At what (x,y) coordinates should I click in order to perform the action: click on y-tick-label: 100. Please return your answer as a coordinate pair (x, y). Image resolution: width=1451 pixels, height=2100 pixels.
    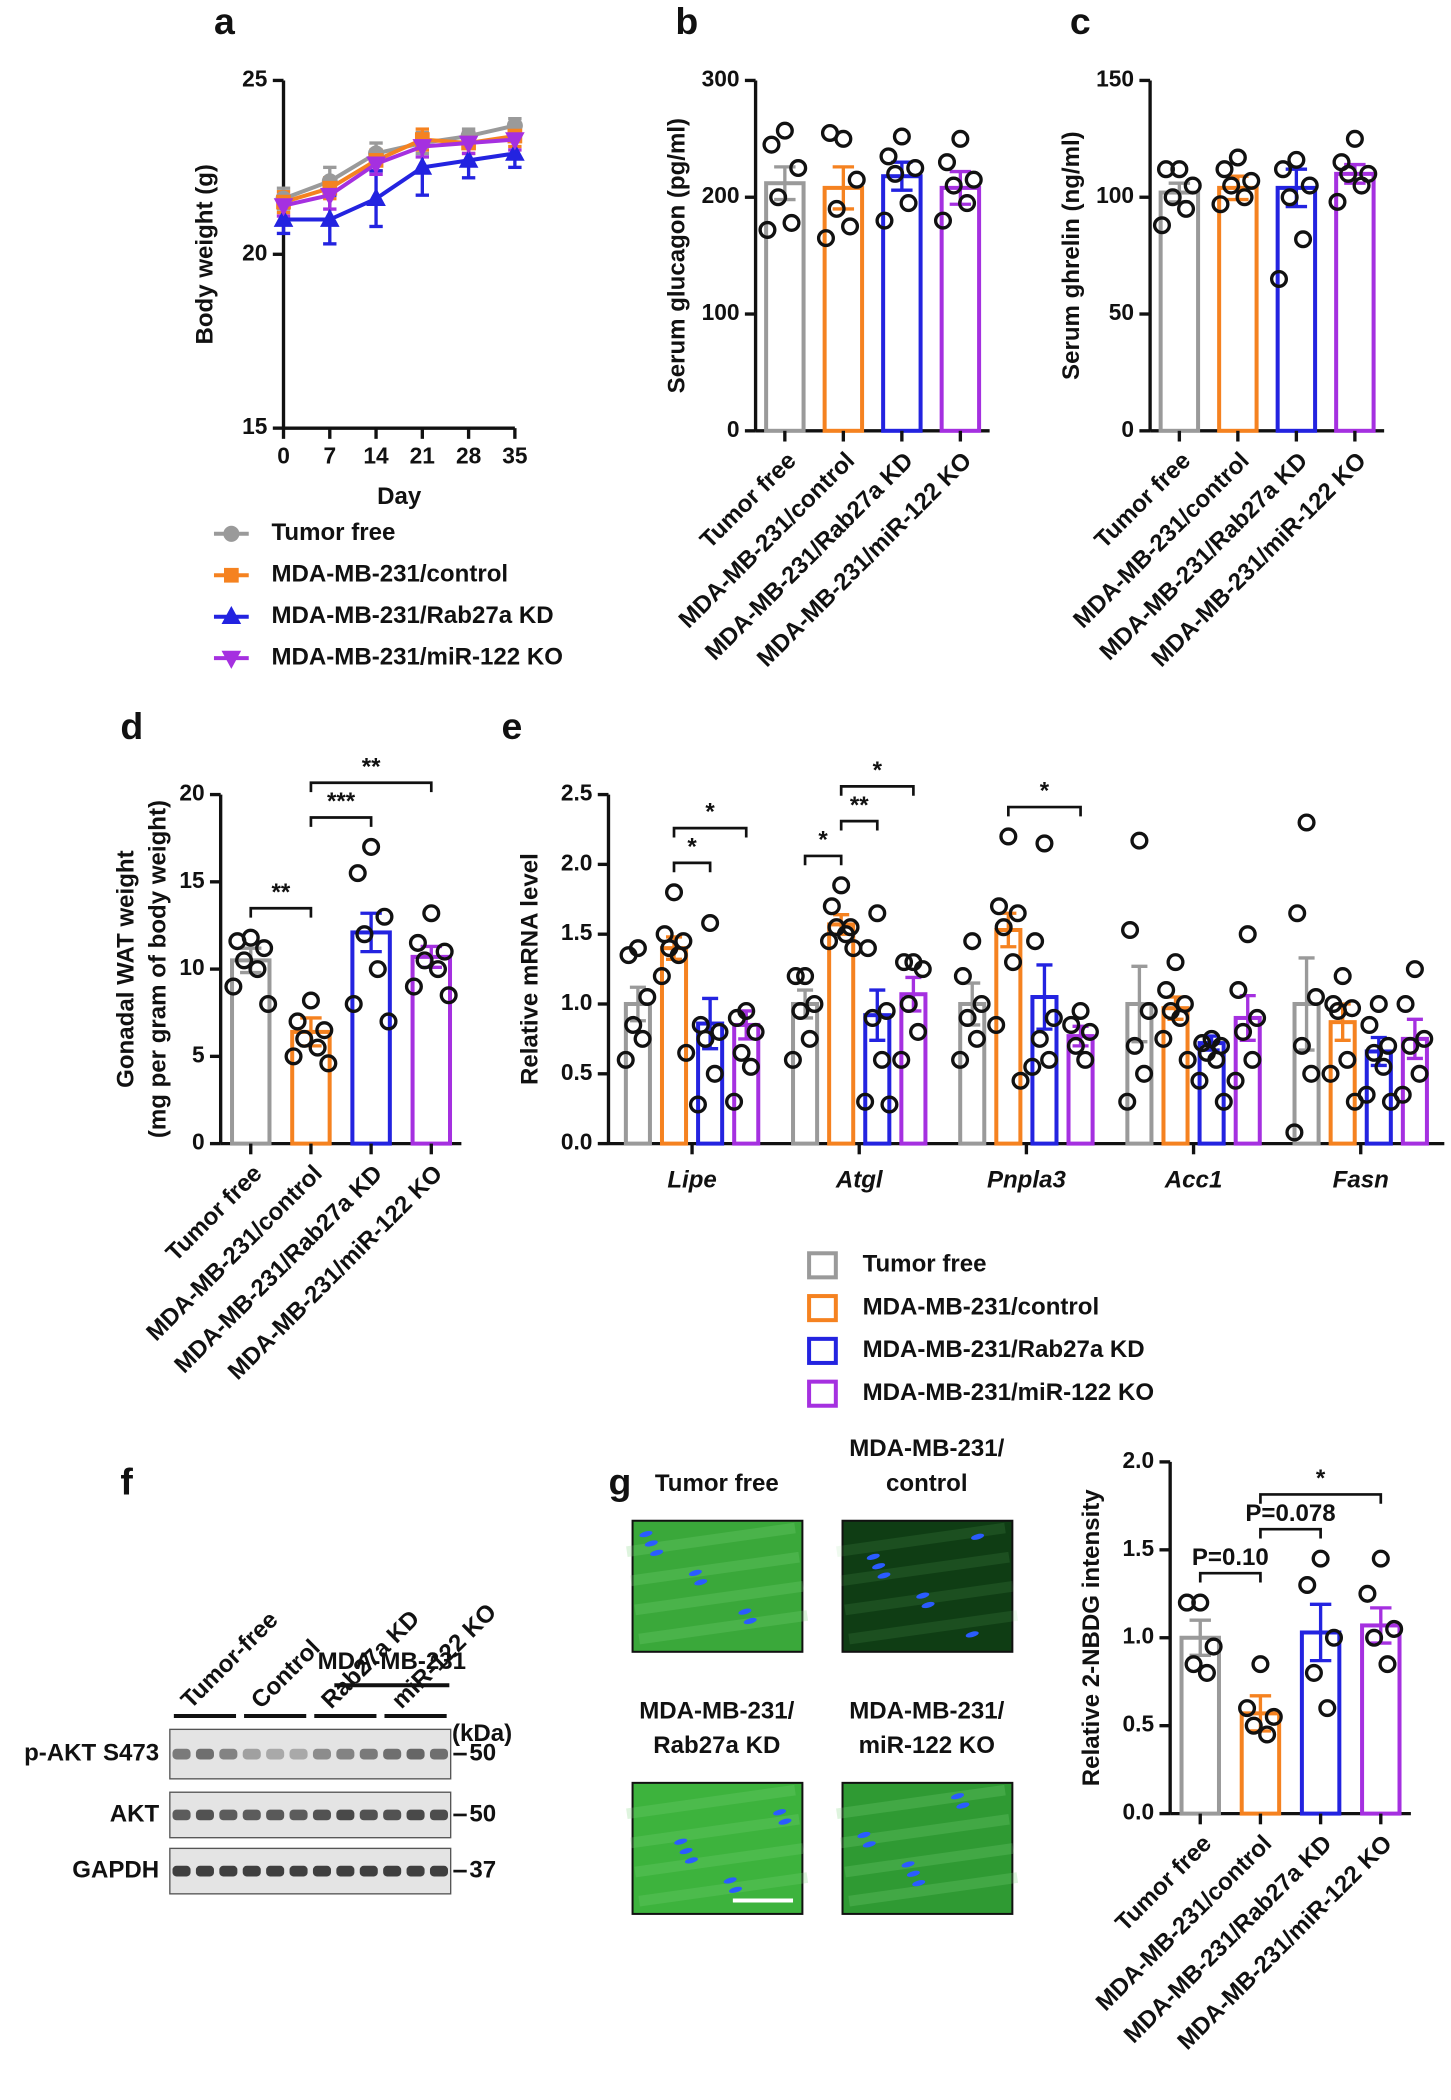
    Looking at the image, I should click on (1115, 195).